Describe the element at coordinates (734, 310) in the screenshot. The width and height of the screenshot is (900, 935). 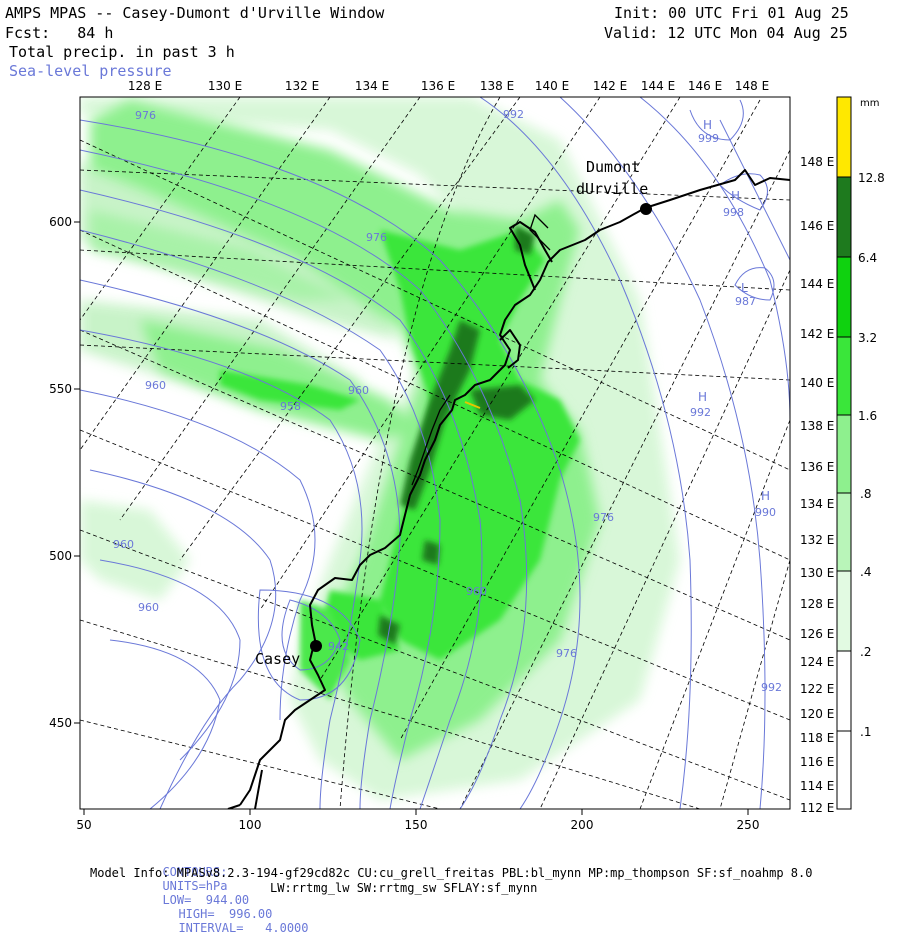
I see `high-low-marks: H H L H H` at that location.